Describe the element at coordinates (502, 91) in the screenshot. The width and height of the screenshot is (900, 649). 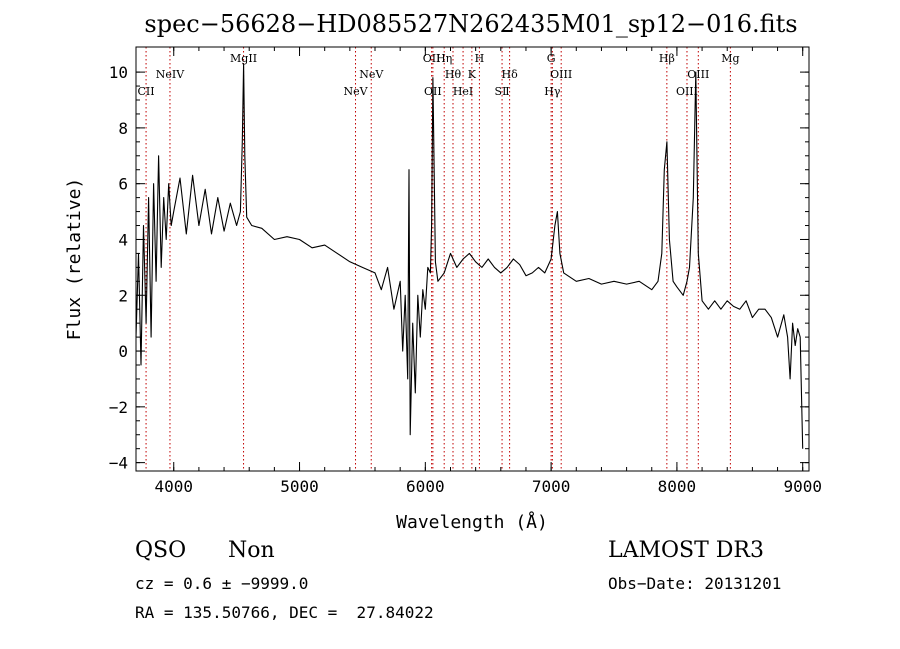
I see `line-label-12: SⅡ` at that location.